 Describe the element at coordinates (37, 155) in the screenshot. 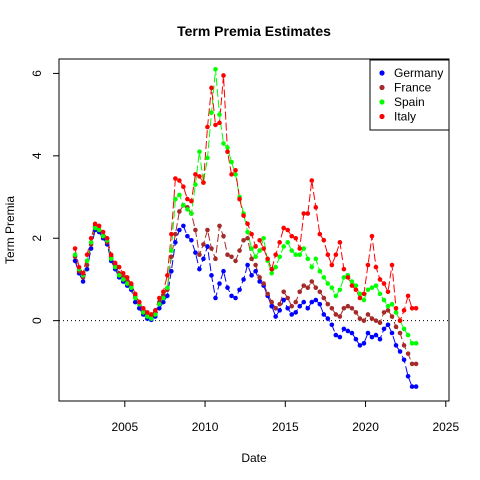

I see `y-tick-label: 4` at that location.